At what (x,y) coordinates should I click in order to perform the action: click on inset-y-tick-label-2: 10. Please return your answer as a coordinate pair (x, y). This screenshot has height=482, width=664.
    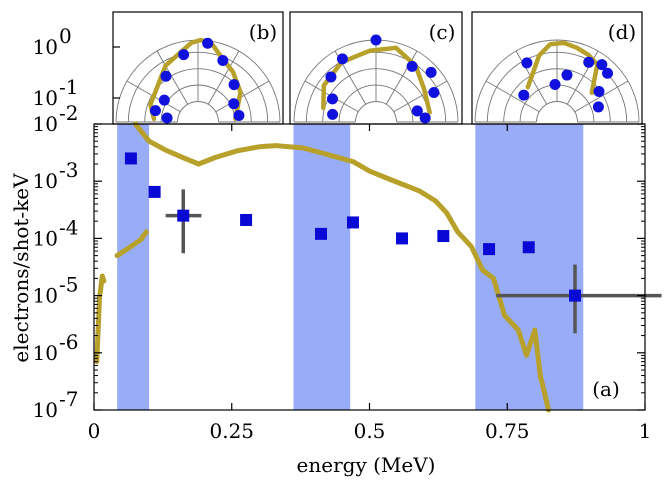
    Looking at the image, I should click on (45, 98).